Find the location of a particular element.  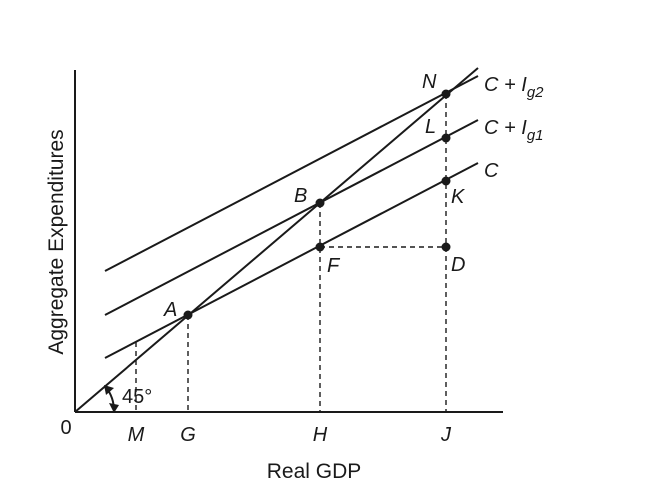

point-k-dot is located at coordinates (446, 181).